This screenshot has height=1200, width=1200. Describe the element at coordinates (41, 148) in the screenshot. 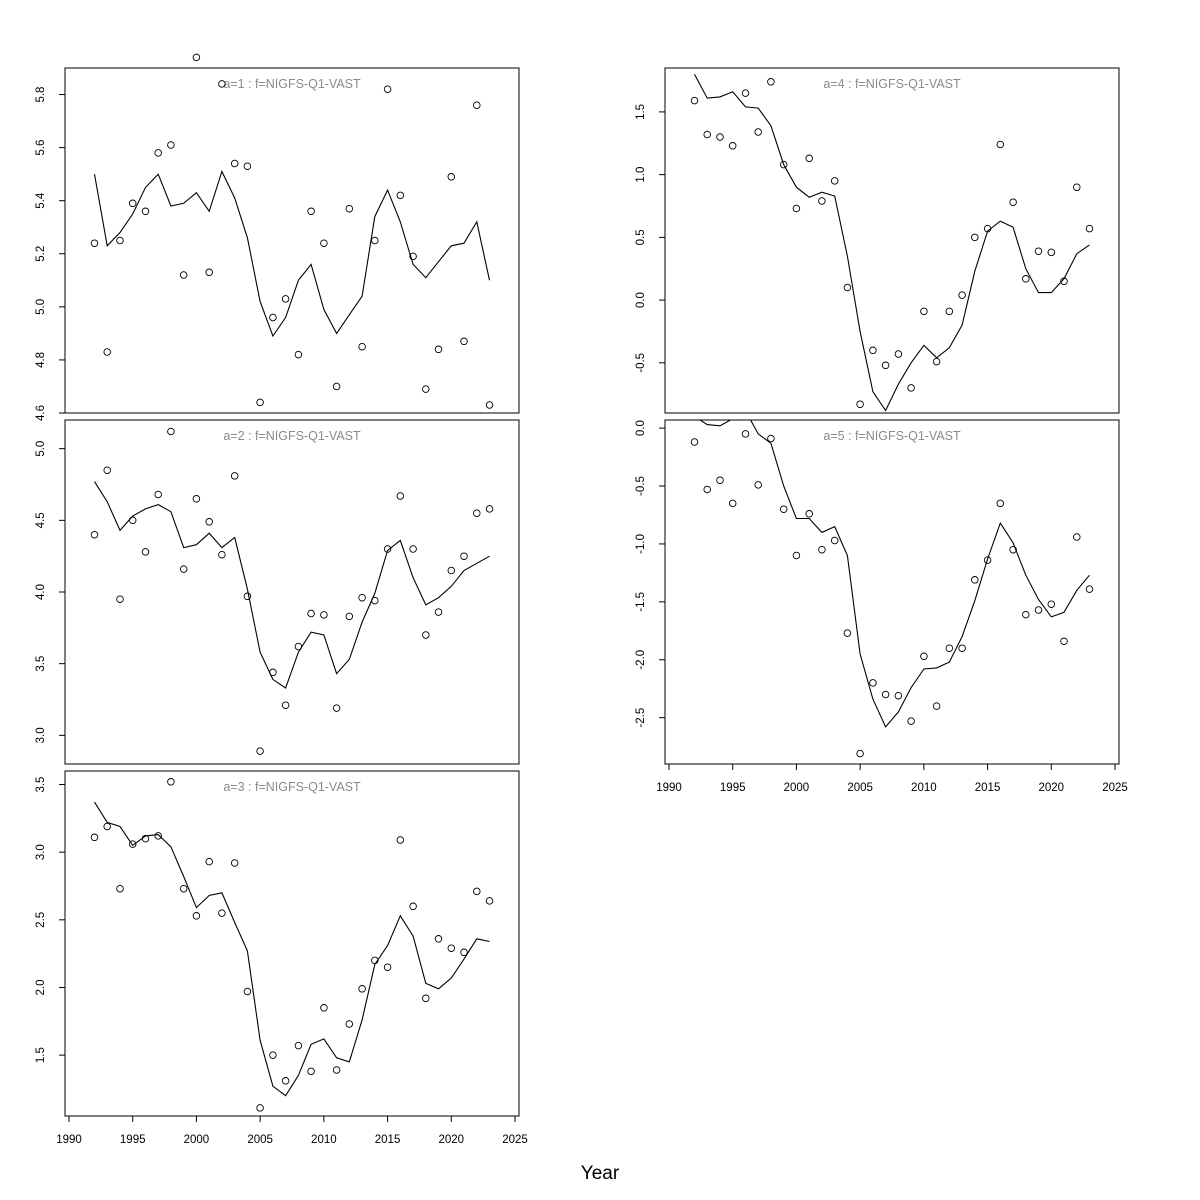

I see `y-tick-label: 5.6` at that location.